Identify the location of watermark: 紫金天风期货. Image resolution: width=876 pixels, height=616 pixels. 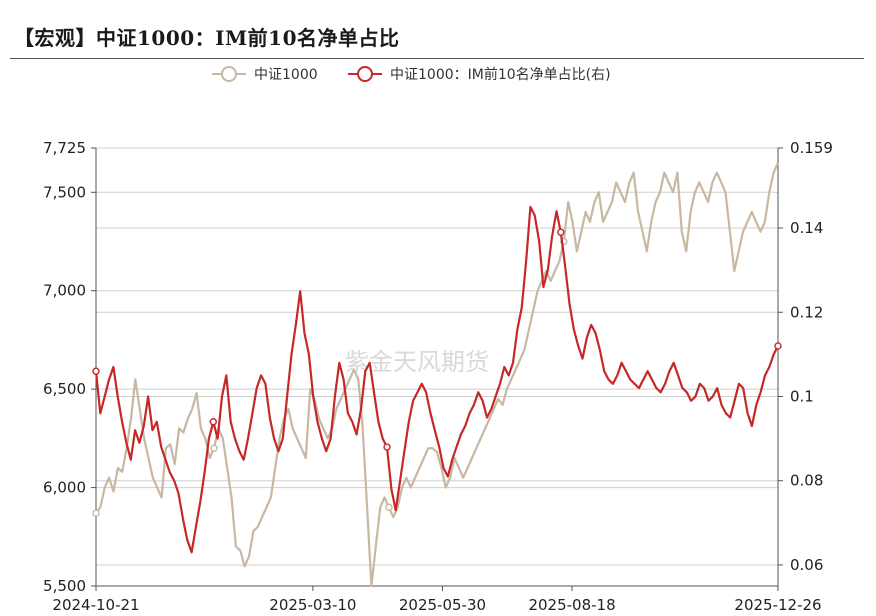
(417, 362).